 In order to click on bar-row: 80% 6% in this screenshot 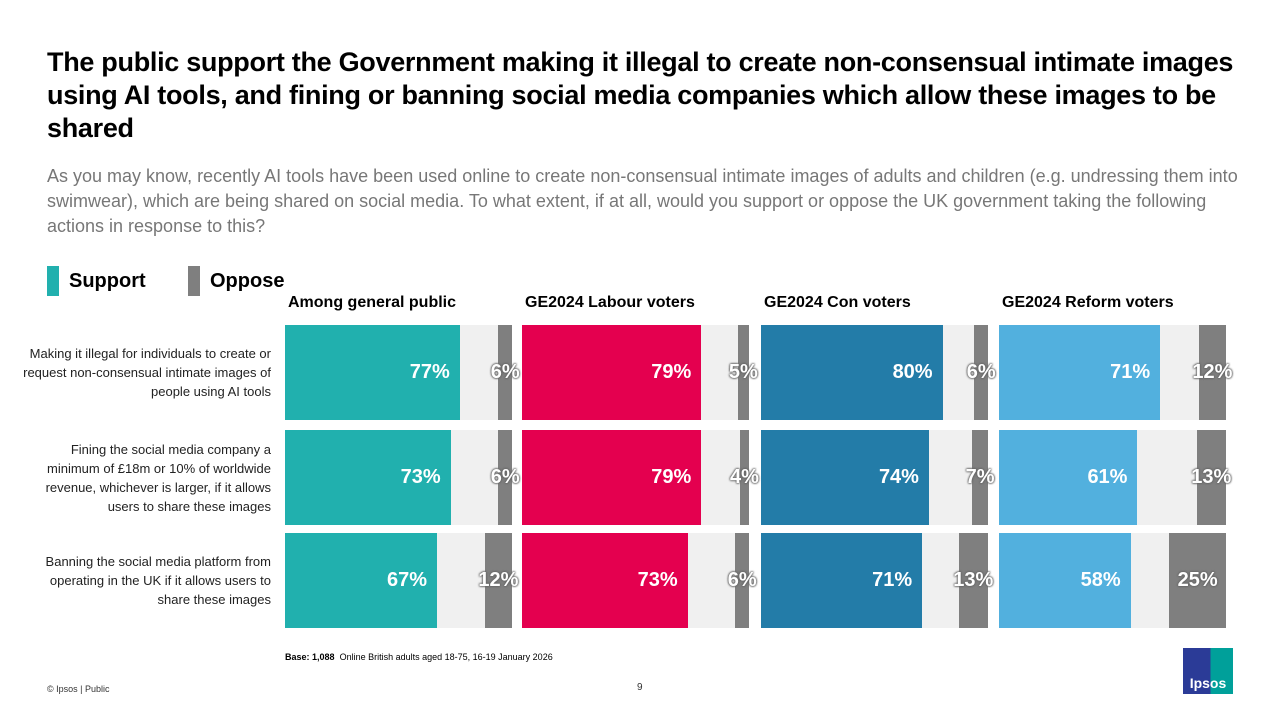, I will do `click(878, 372)`.